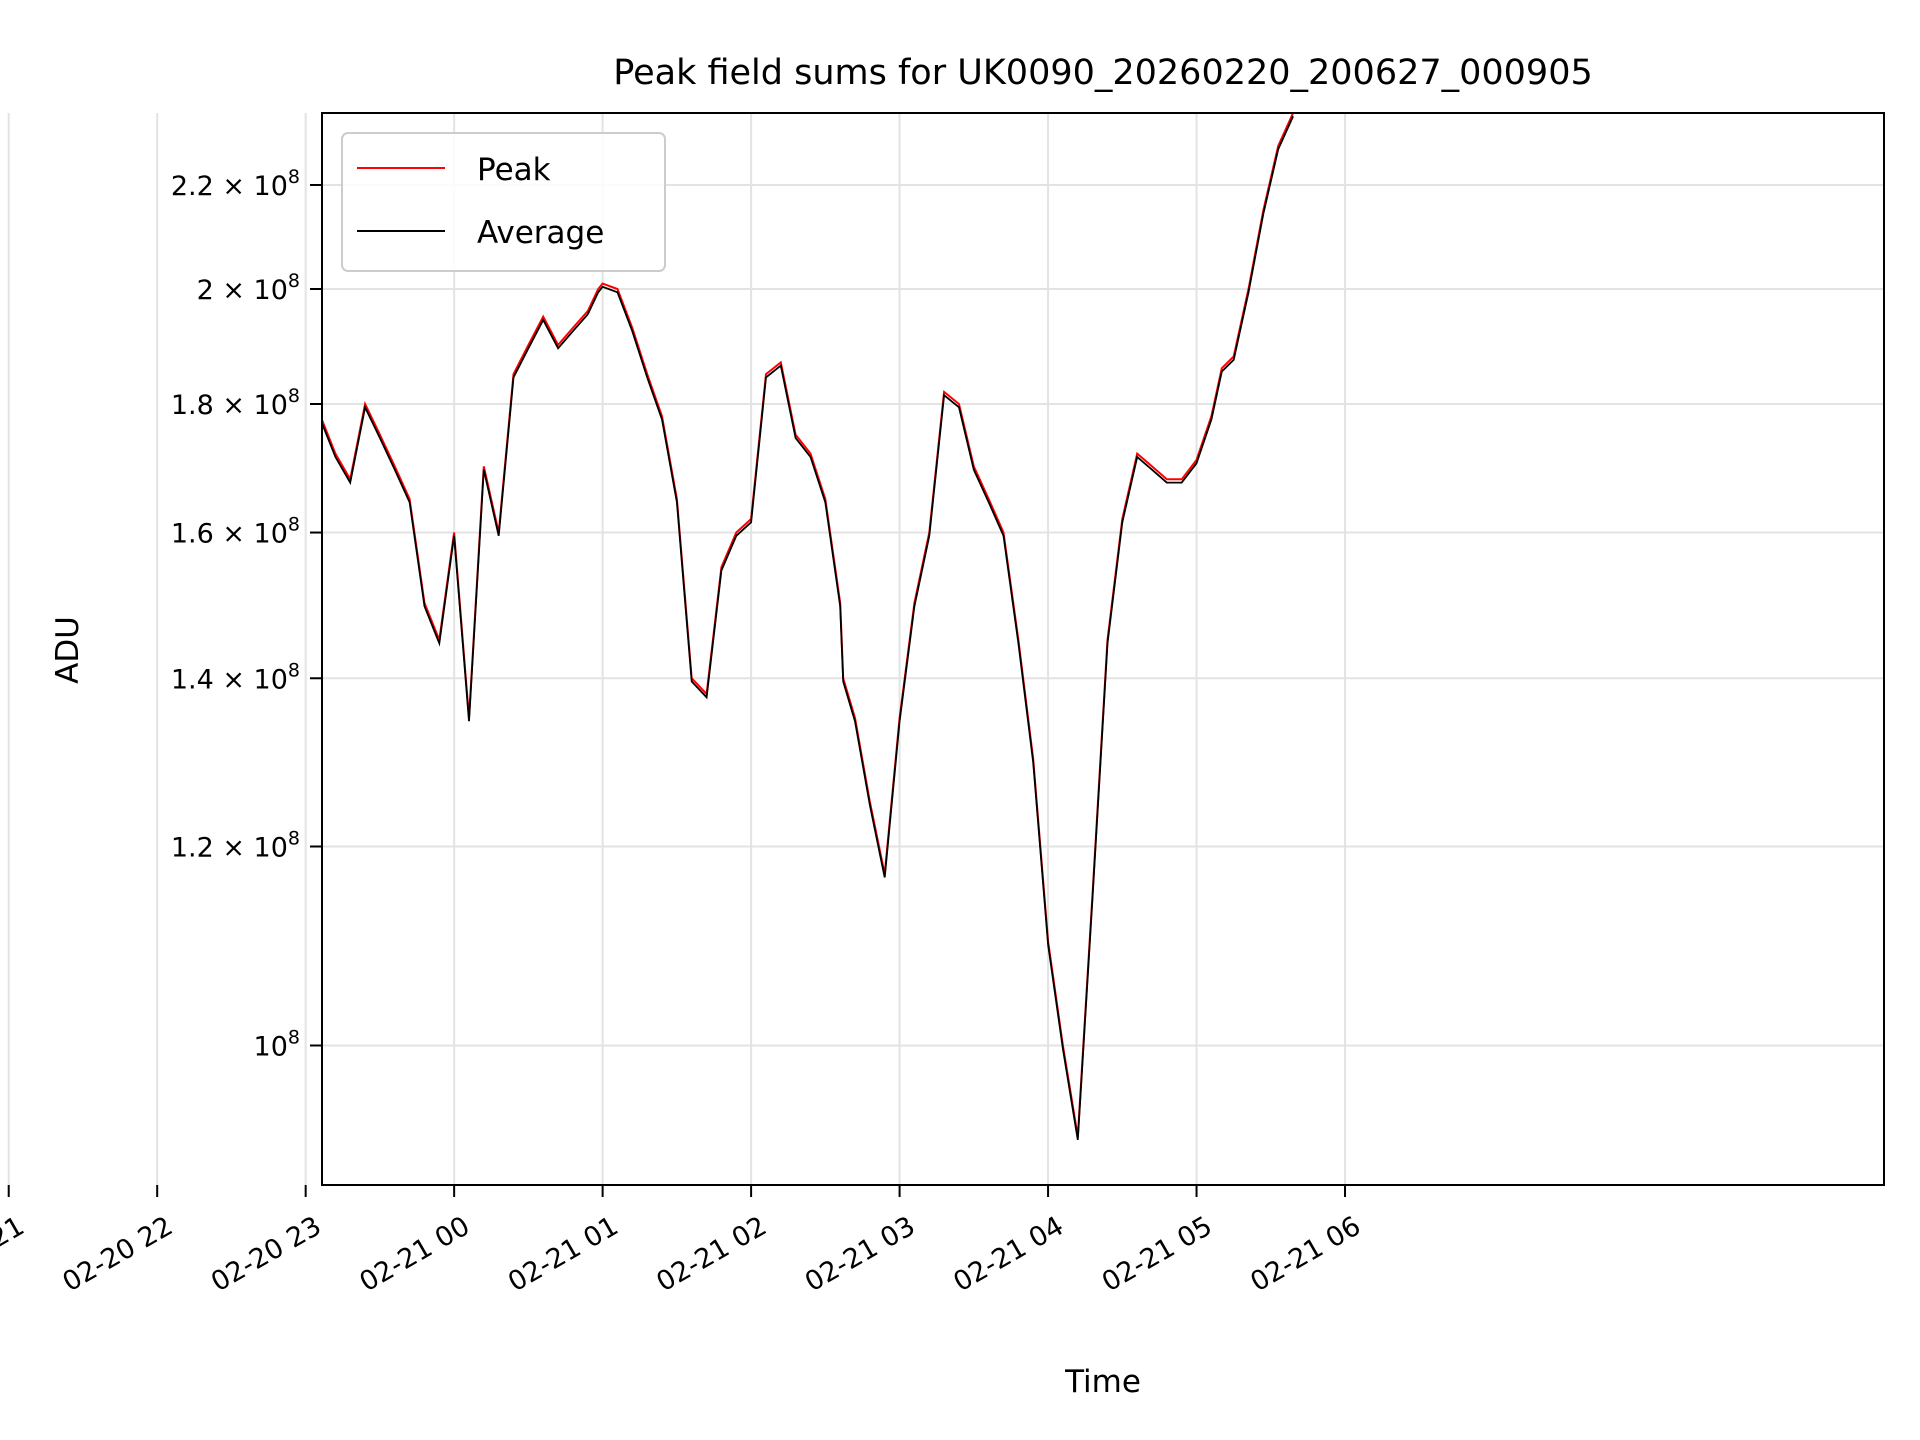 This screenshot has height=1440, width=1920. What do you see at coordinates (563, 1255) in the screenshot?
I see `x-tick-label: 02-21 01` at bounding box center [563, 1255].